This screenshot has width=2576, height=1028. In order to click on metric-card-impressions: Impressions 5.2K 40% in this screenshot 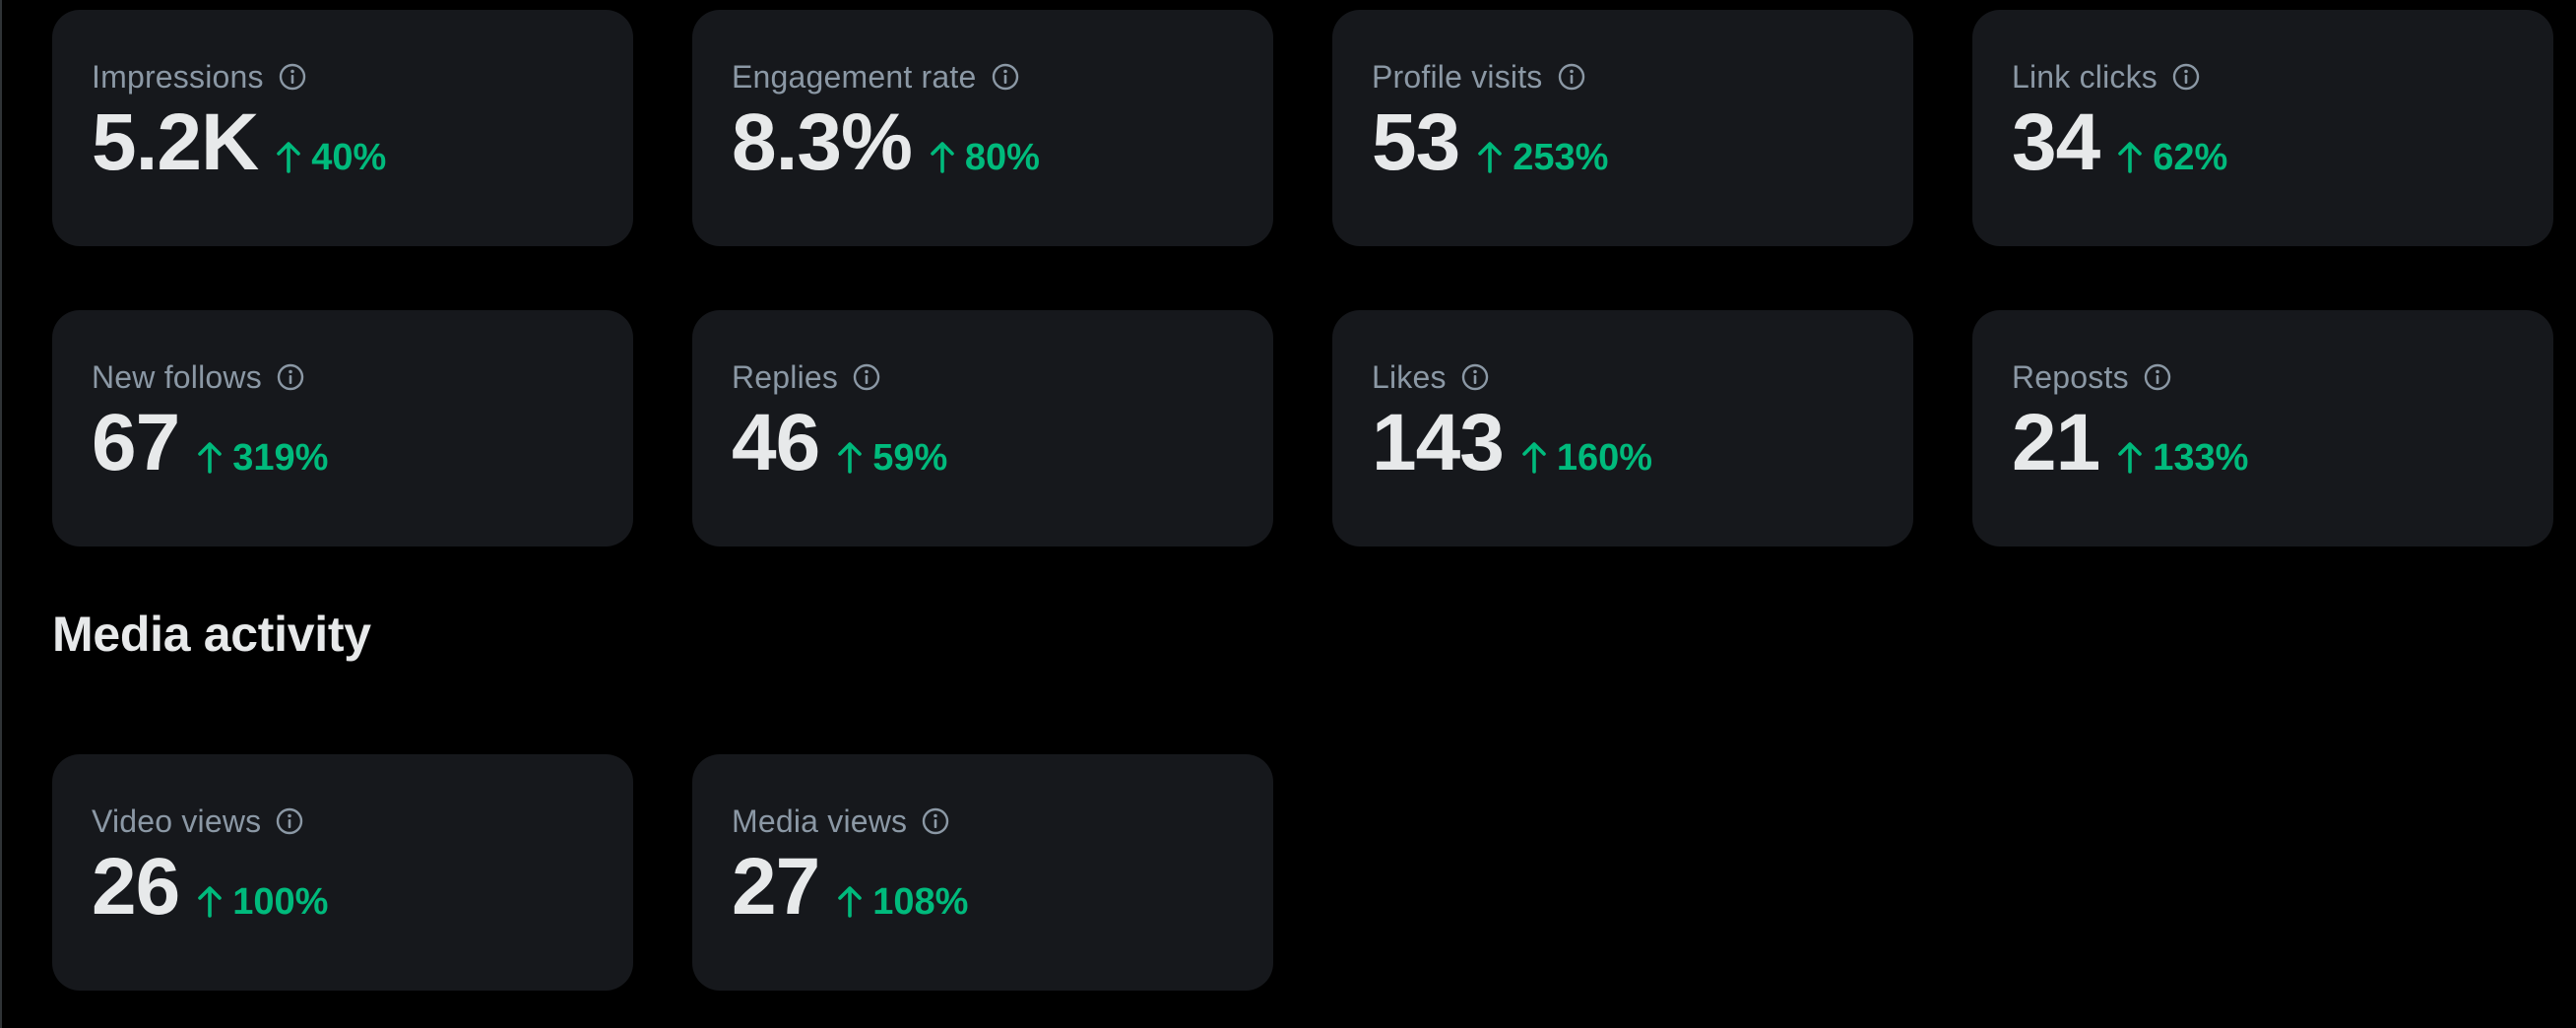, I will do `click(342, 128)`.